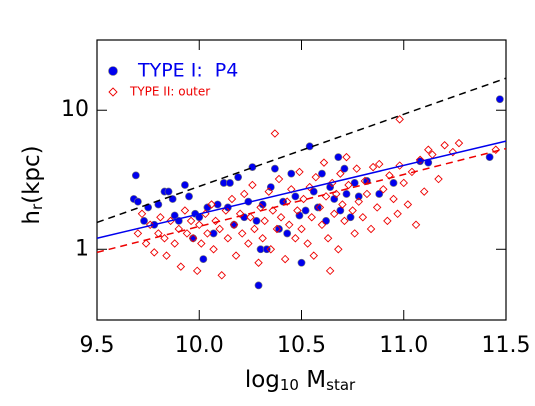  I want to click on y-tick-label: 1, so click(82, 248).